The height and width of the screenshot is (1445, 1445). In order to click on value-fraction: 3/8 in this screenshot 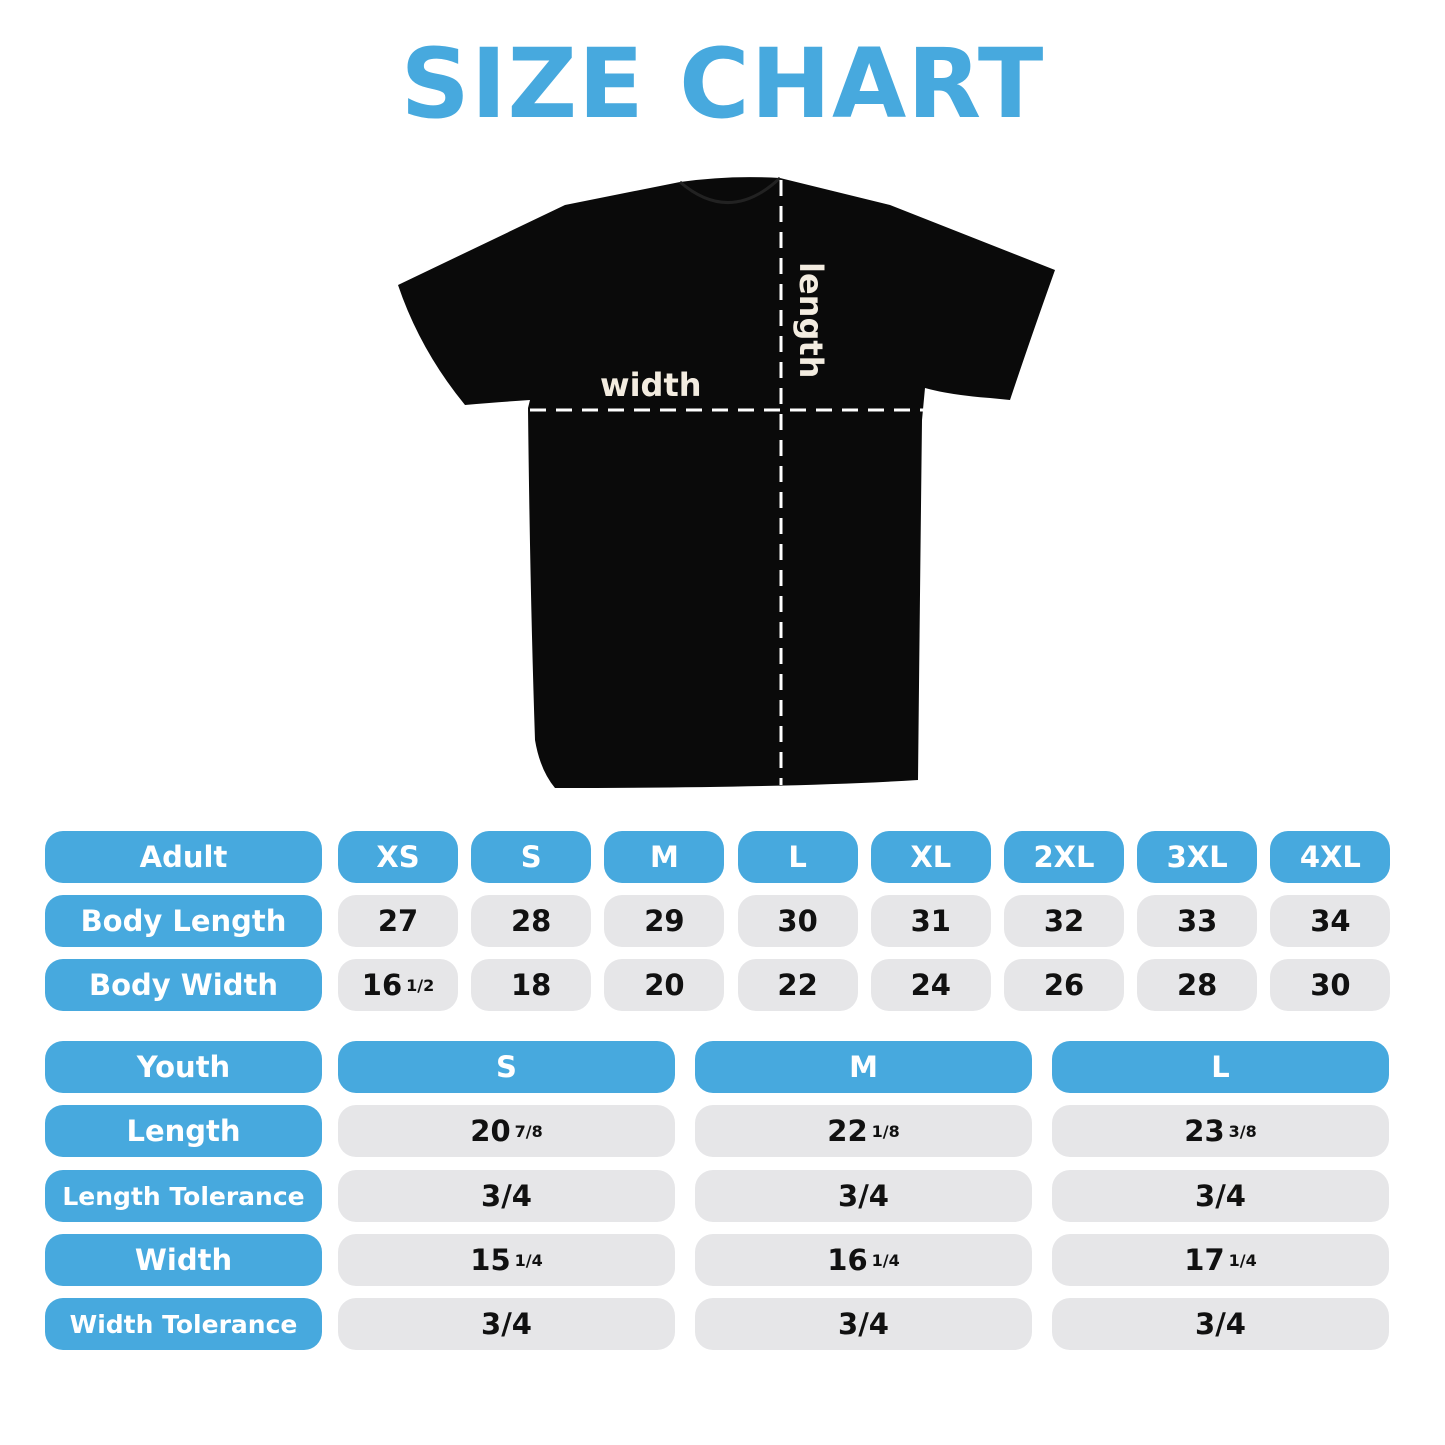, I will do `click(1242, 1131)`.